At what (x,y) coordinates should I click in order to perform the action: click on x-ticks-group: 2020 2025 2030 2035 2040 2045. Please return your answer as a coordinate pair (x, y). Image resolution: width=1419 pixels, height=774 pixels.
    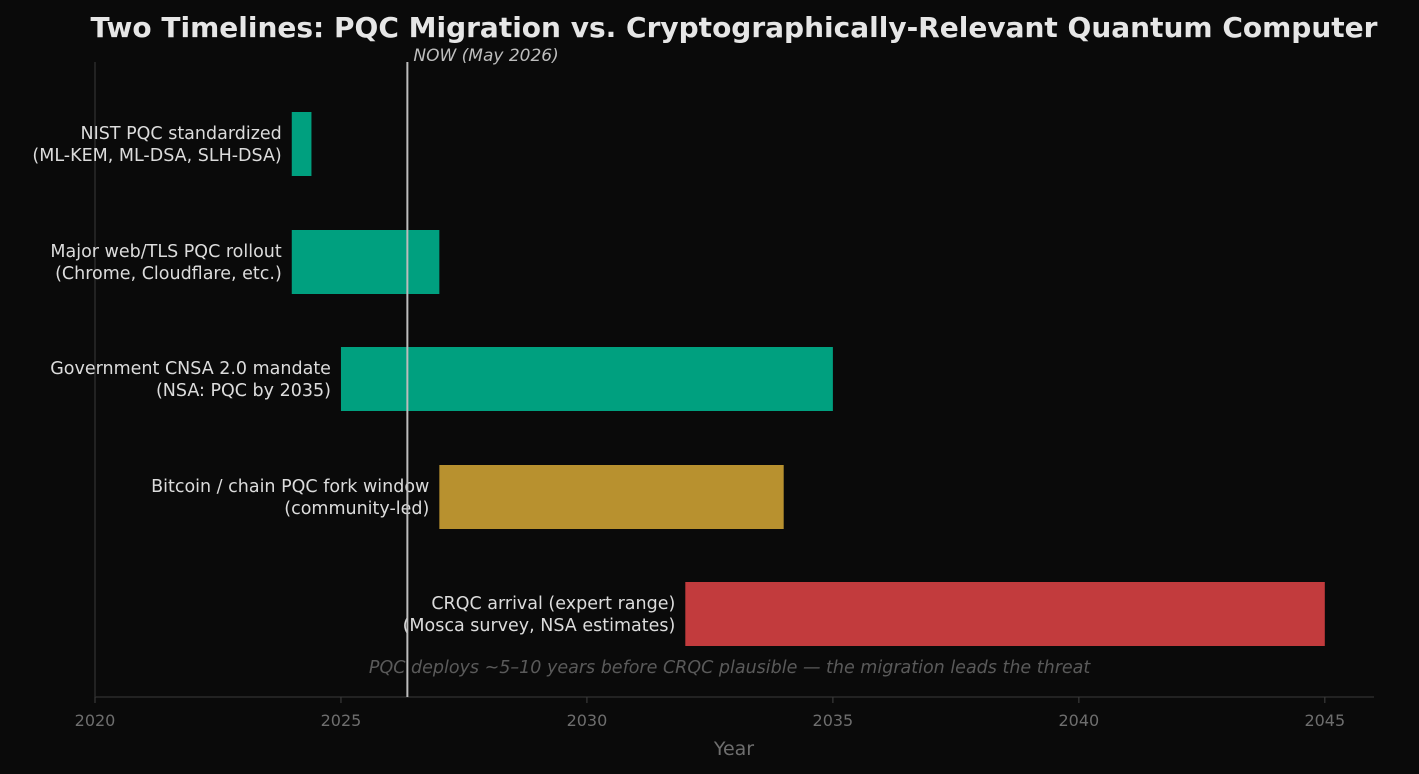
    Looking at the image, I should click on (710, 713).